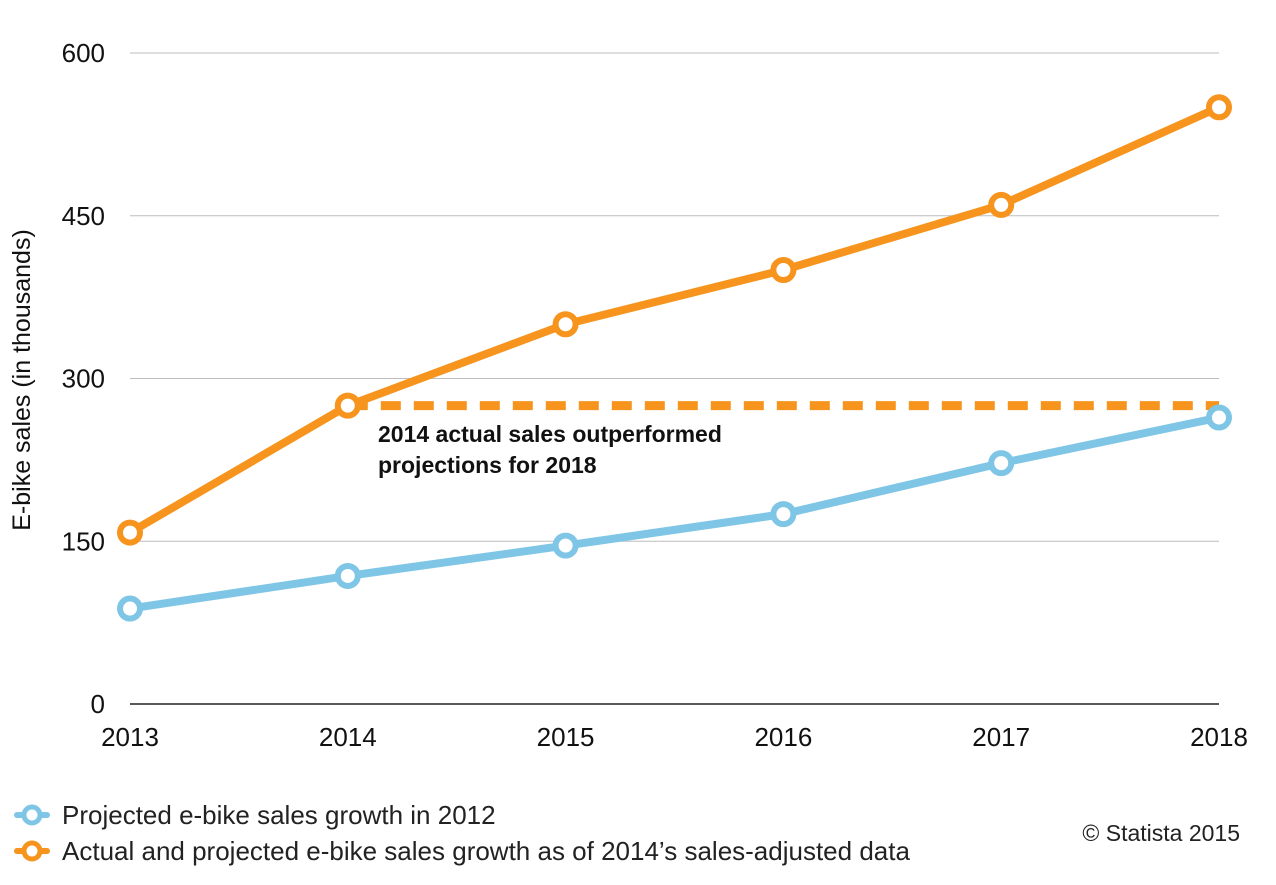  Describe the element at coordinates (83, 379) in the screenshot. I see `y-tick-label-300: 300` at that location.